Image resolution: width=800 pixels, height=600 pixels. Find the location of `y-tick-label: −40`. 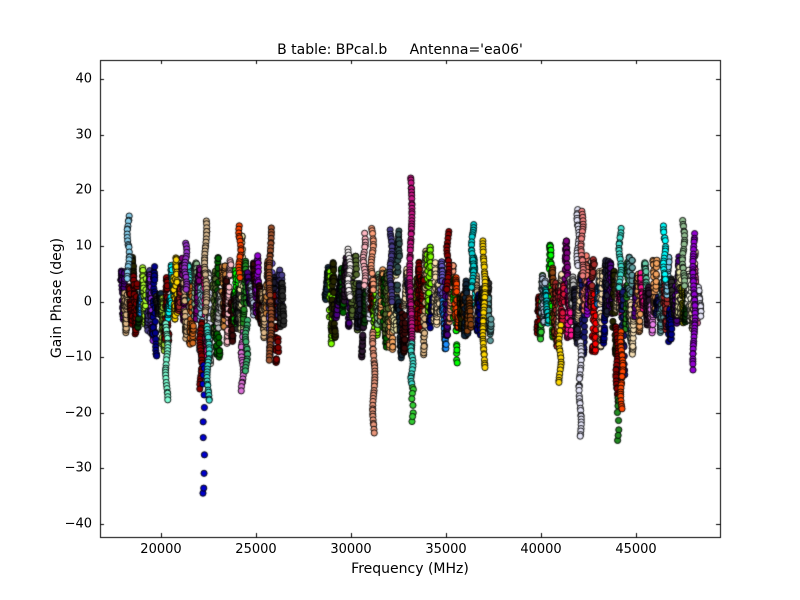

y-tick-label: −40 is located at coordinates (78, 524).